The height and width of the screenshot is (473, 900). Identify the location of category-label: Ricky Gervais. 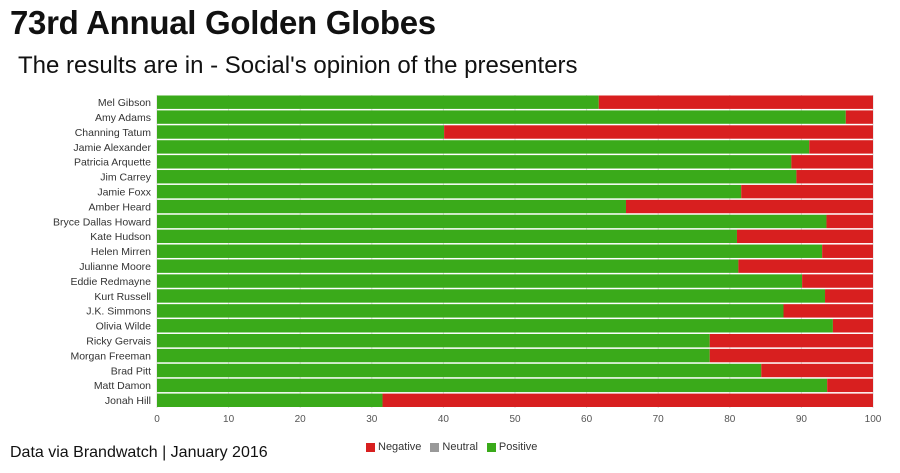
(118, 342).